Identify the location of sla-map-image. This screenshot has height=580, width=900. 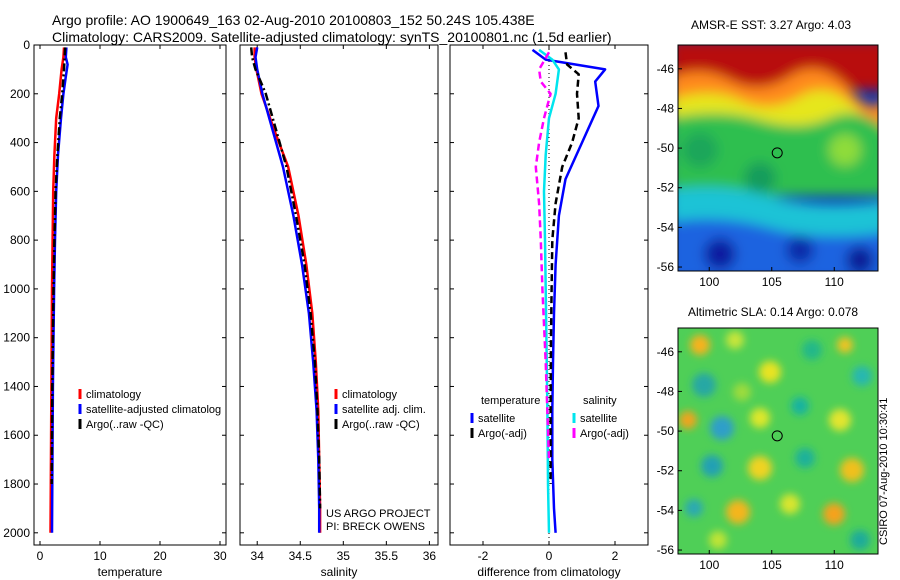
(778, 441).